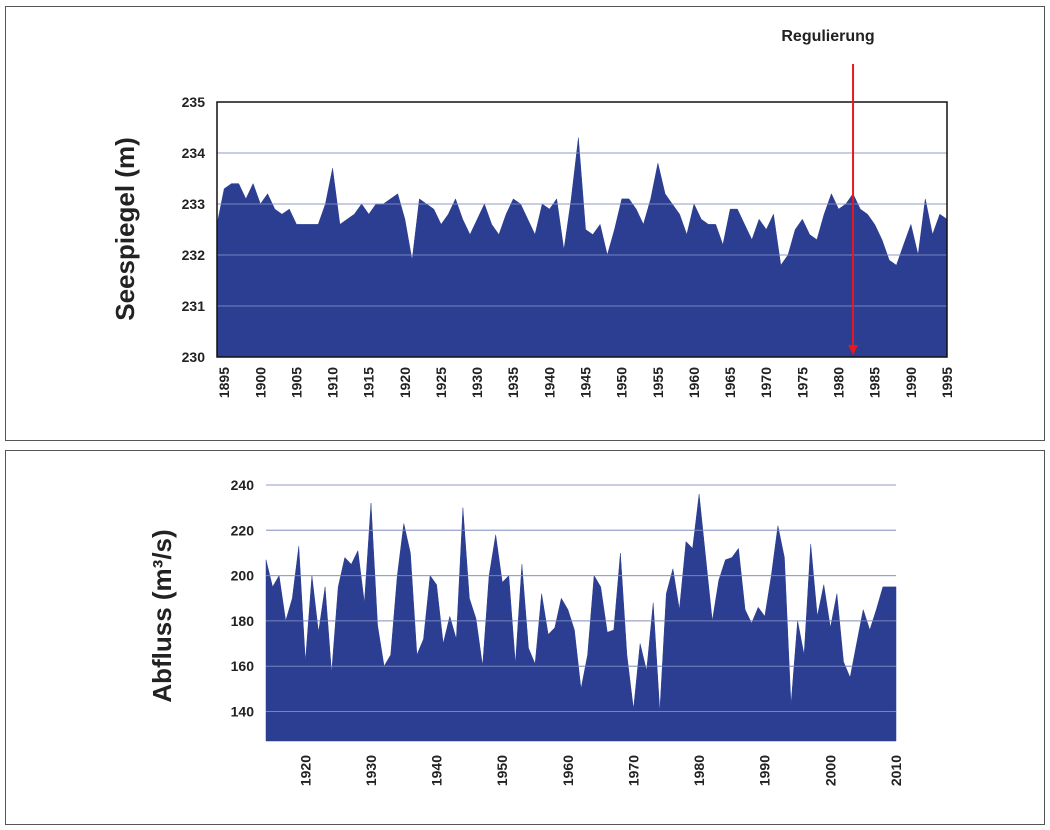 This screenshot has width=1050, height=830. Describe the element at coordinates (243, 712) in the screenshot. I see `y-tick-label: 140` at that location.